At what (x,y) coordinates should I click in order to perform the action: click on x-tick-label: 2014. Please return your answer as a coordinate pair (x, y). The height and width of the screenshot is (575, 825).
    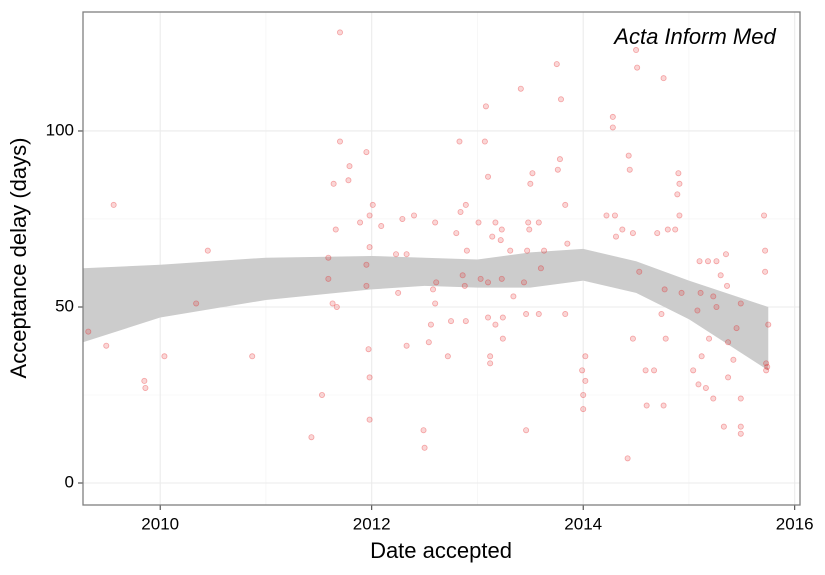
    Looking at the image, I should click on (583, 523).